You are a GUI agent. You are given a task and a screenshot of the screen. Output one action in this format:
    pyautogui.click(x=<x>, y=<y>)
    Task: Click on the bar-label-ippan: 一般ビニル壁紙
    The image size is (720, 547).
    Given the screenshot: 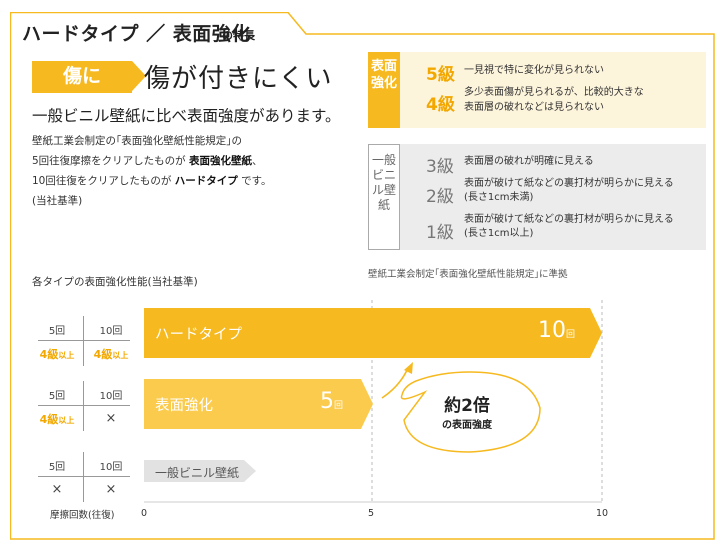 What is the action you would take?
    pyautogui.click(x=197, y=473)
    